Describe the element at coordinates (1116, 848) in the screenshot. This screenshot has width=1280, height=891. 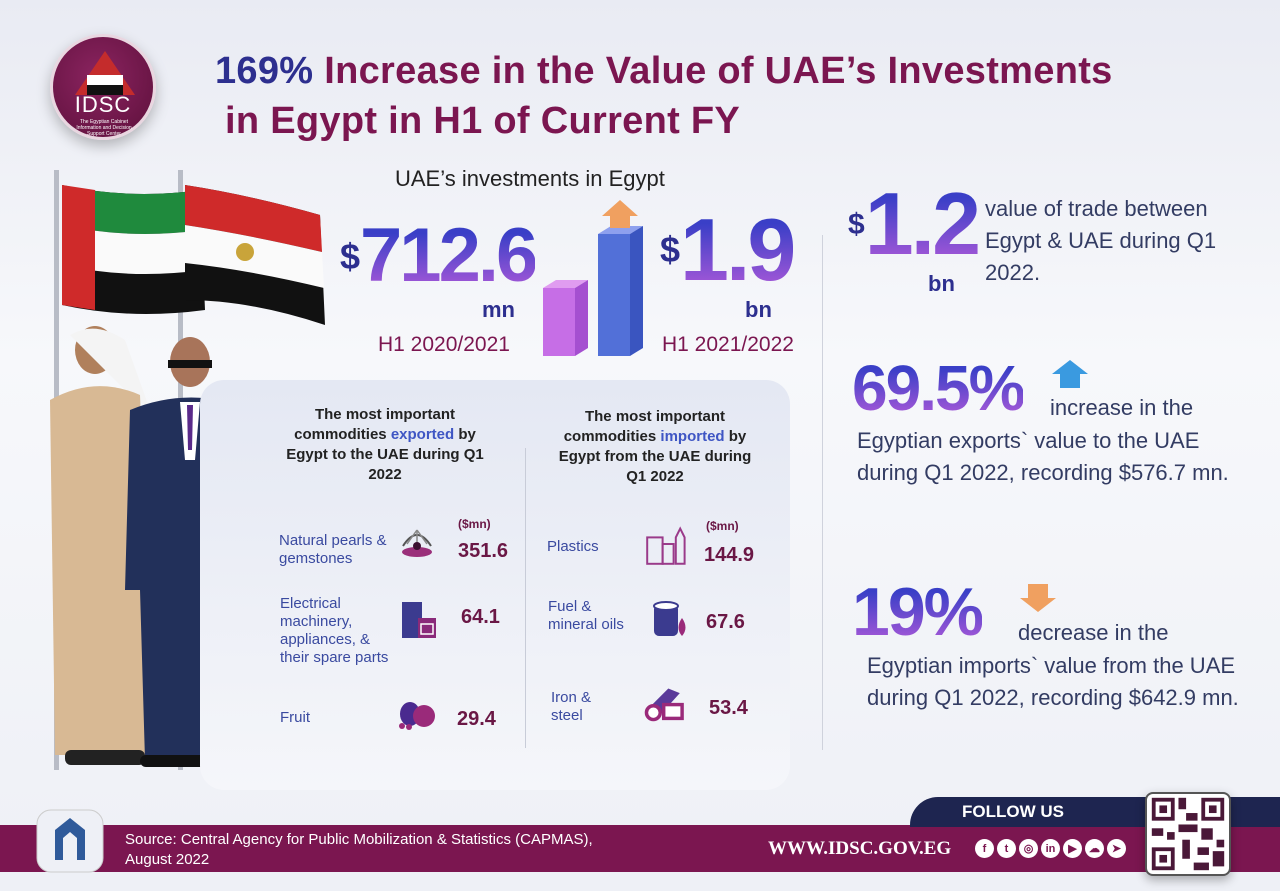
I see `telegram-icon: ➤` at that location.